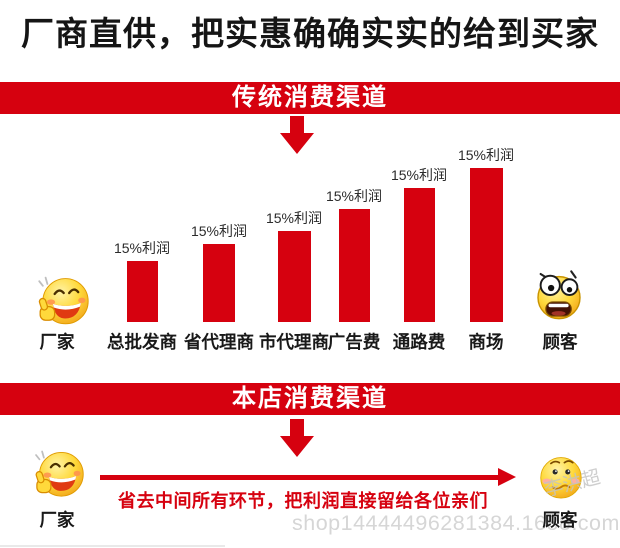  What do you see at coordinates (112, 546) in the screenshot?
I see `decorative-line` at bounding box center [112, 546].